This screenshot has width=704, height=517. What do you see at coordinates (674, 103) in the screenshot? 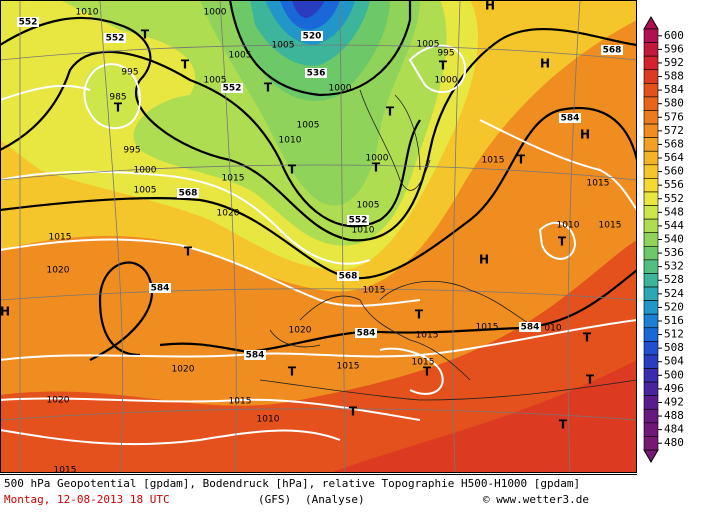
I see `scale-label: 580` at bounding box center [674, 103].